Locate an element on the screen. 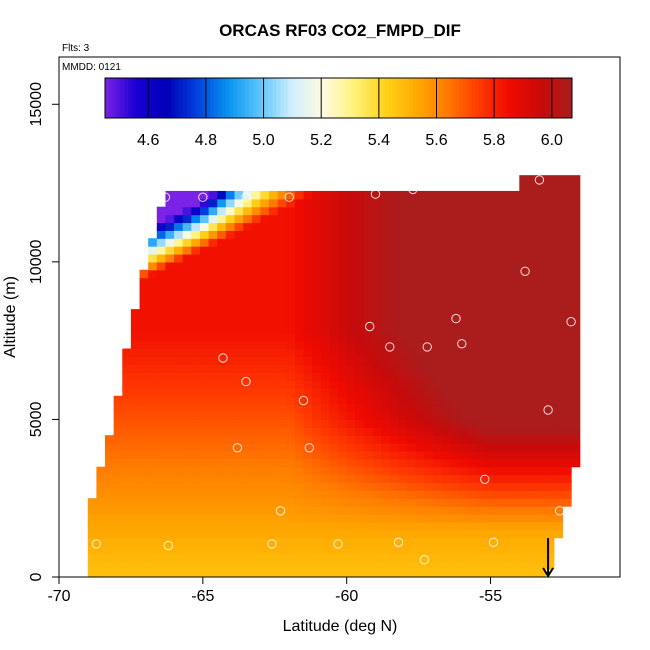 The width and height of the screenshot is (650, 650). chart-subtitle: Flts: 3 is located at coordinates (76, 48).